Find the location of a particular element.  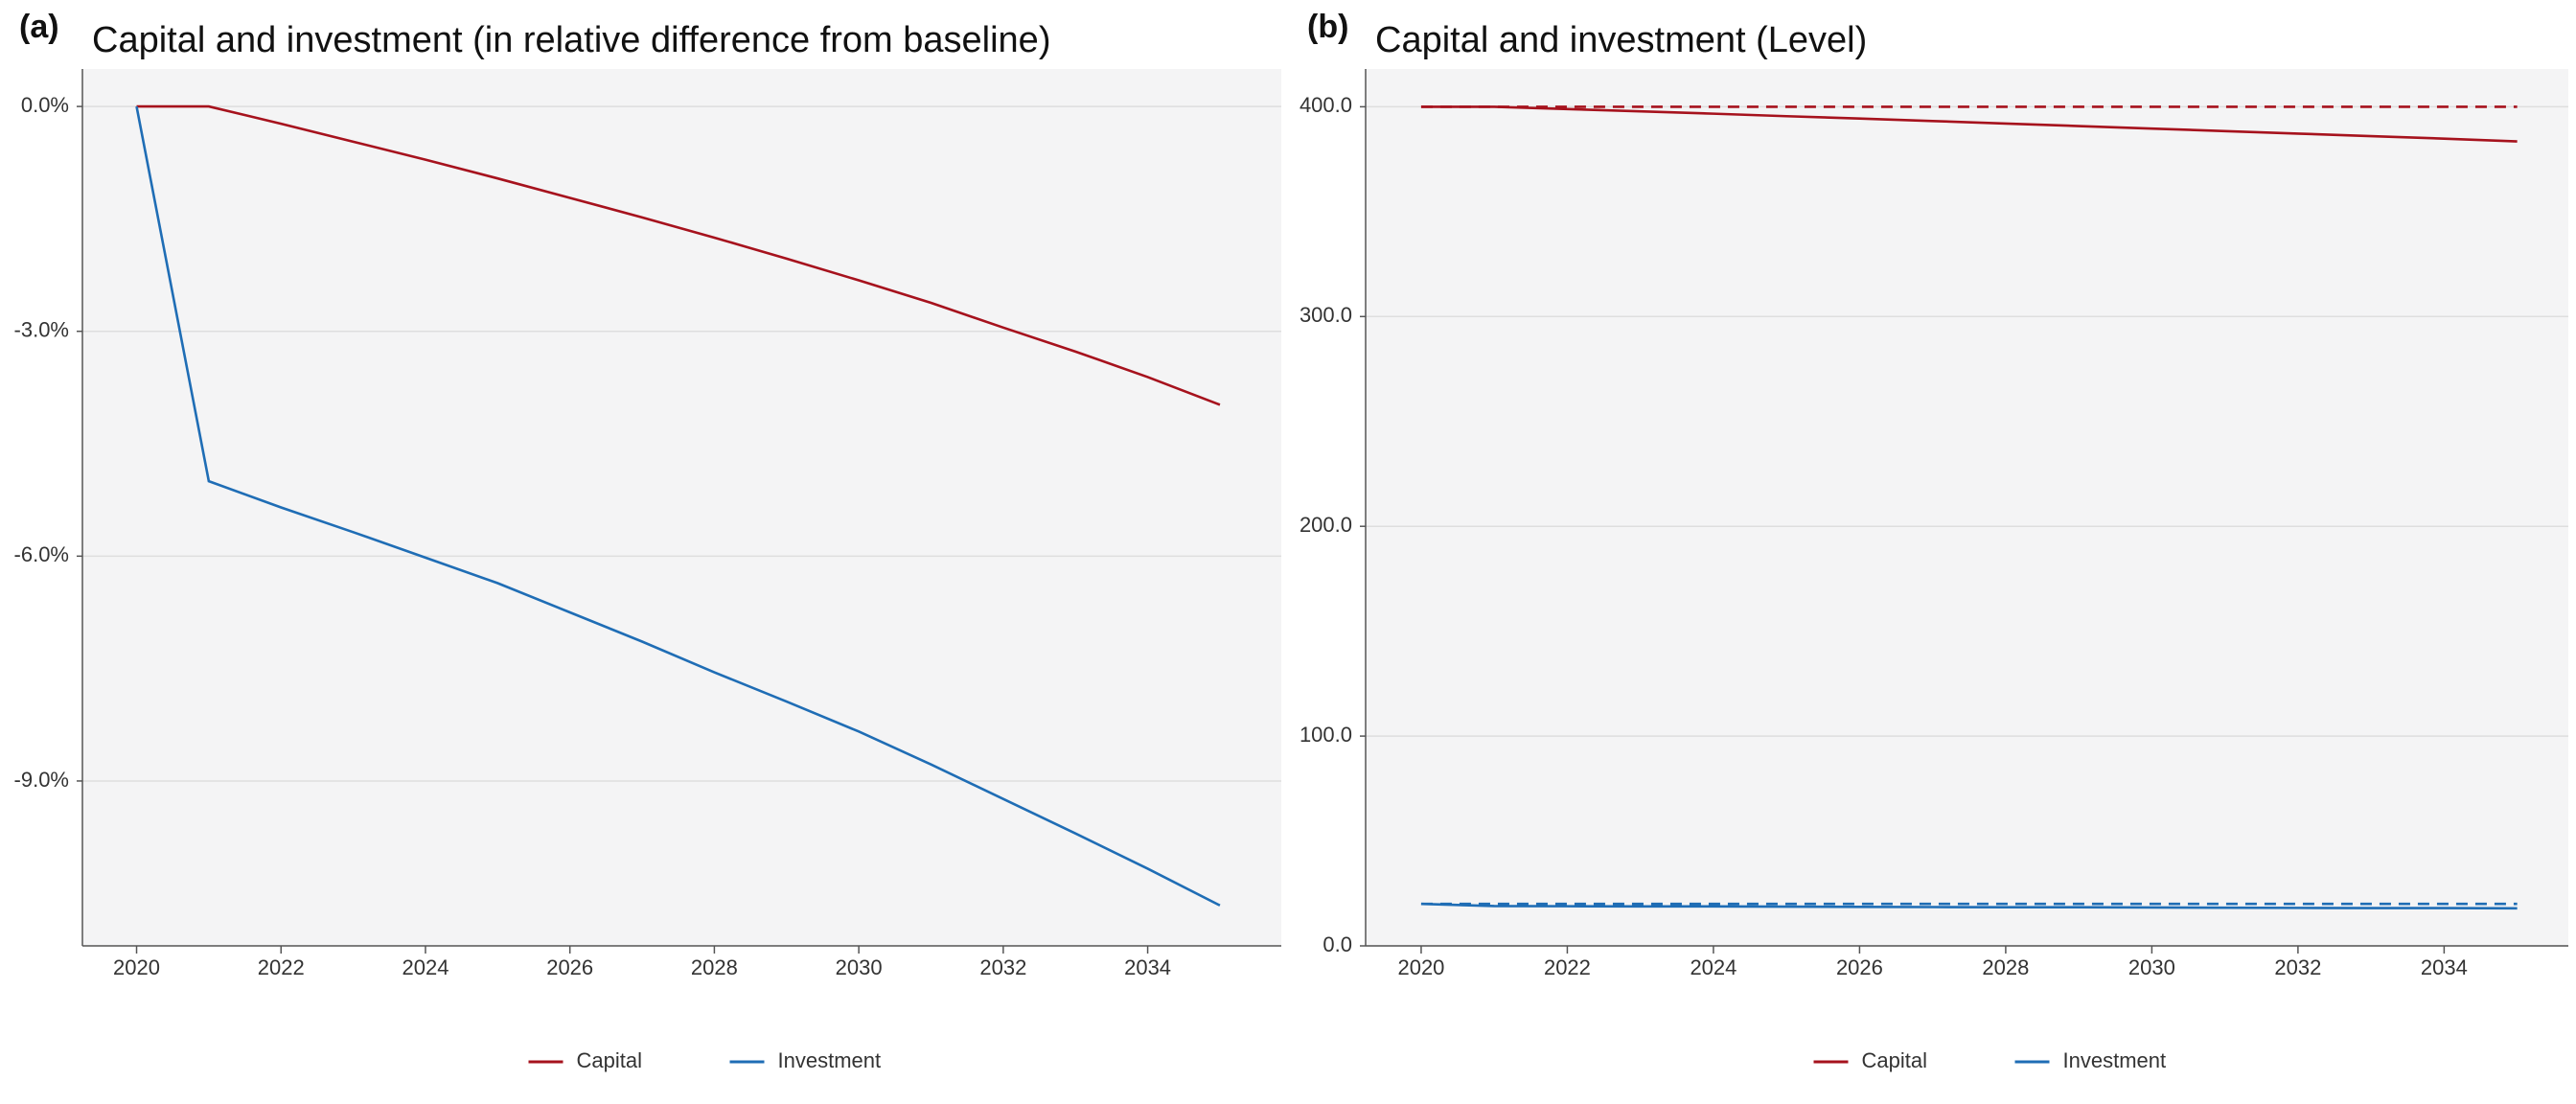

panel-tag: (a) is located at coordinates (39, 27).